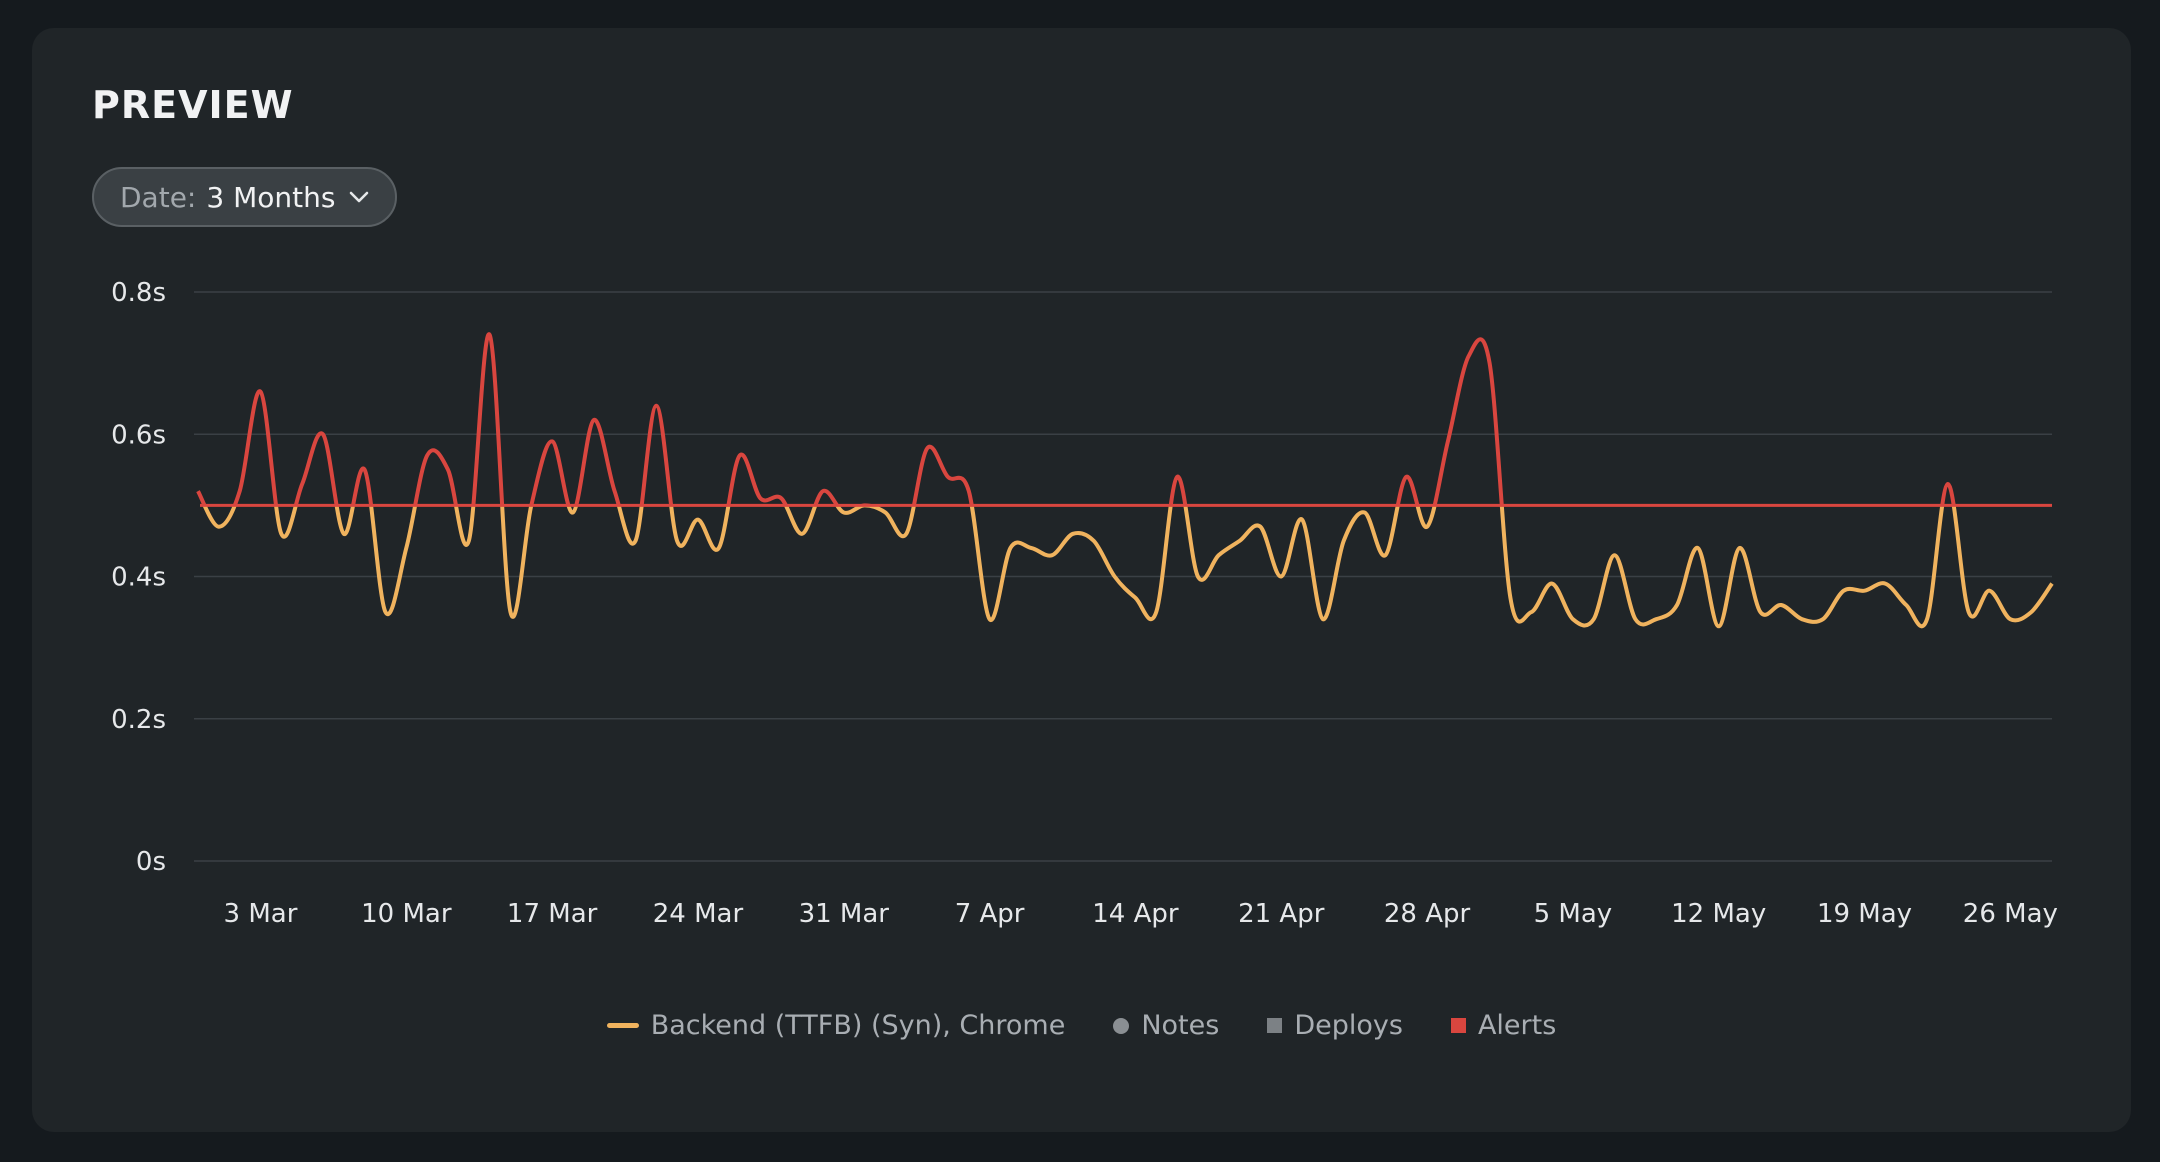  I want to click on legend-line-swatch, so click(622, 1025).